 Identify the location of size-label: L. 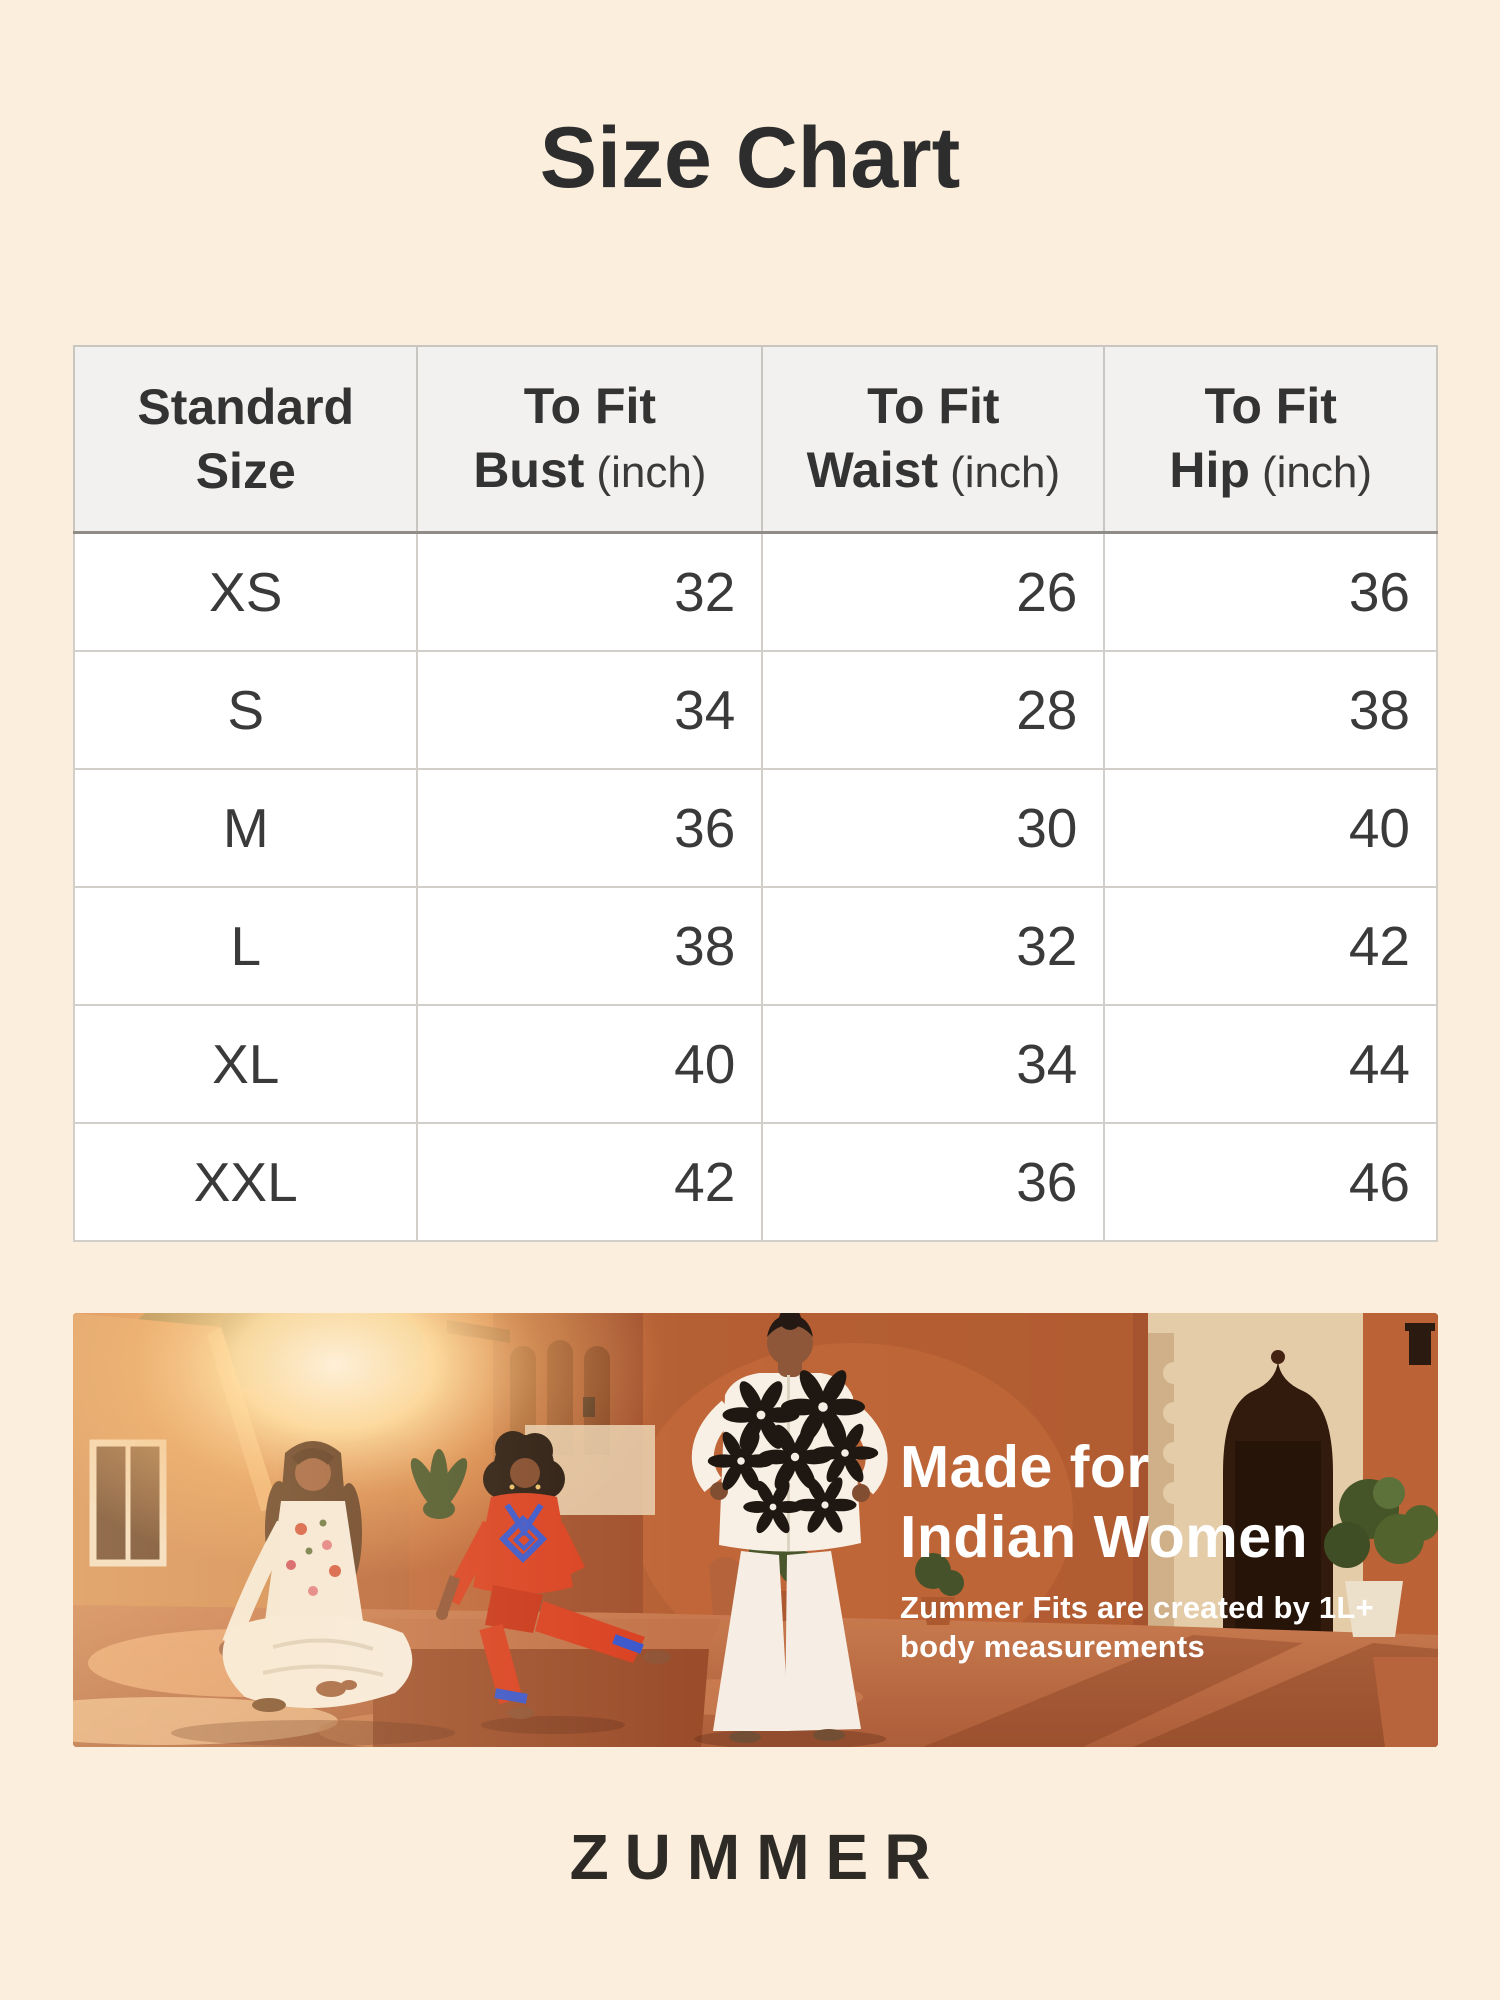
(245, 946).